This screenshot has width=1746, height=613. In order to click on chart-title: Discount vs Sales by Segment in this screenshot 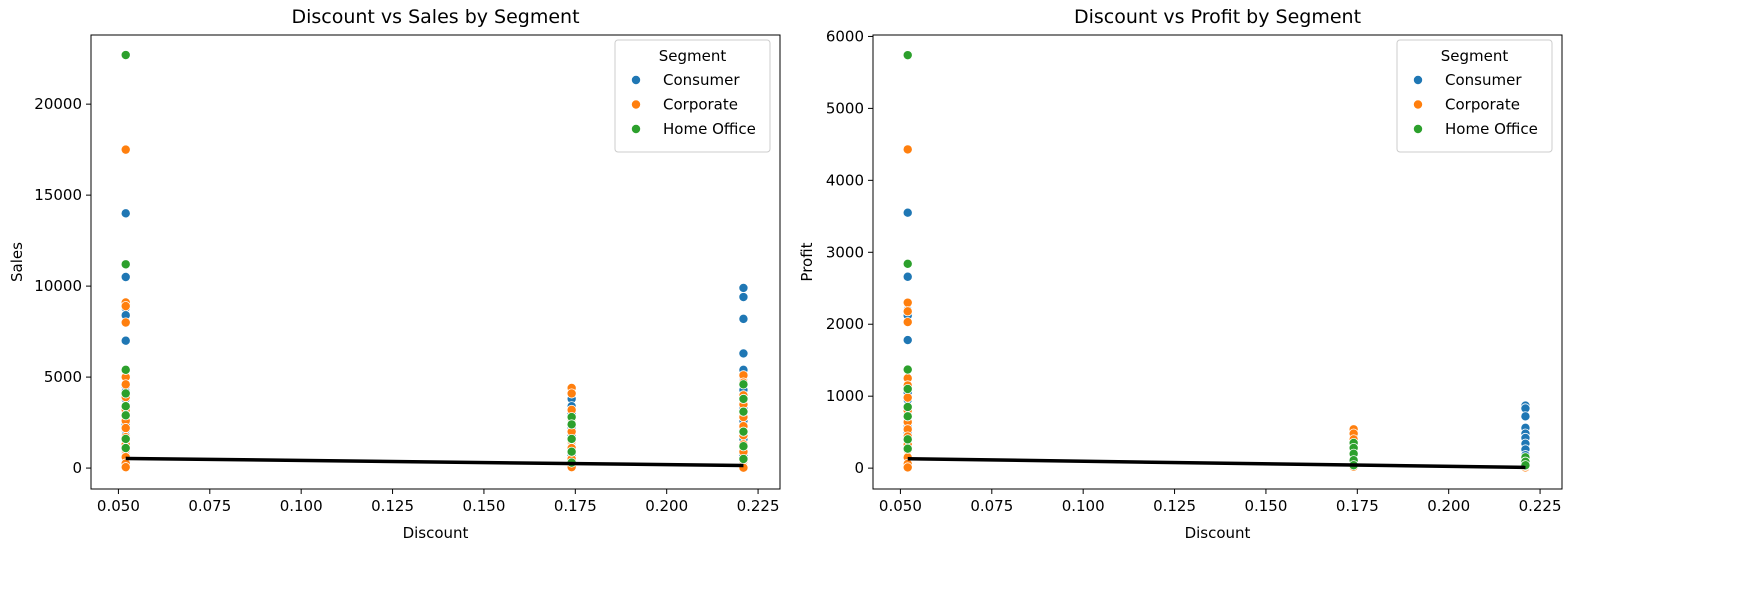, I will do `click(435, 17)`.